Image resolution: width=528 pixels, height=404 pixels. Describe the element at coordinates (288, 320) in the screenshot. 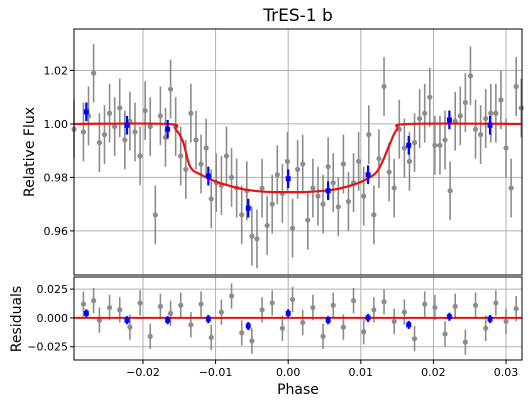

I see `residuals-binned-points` at that location.